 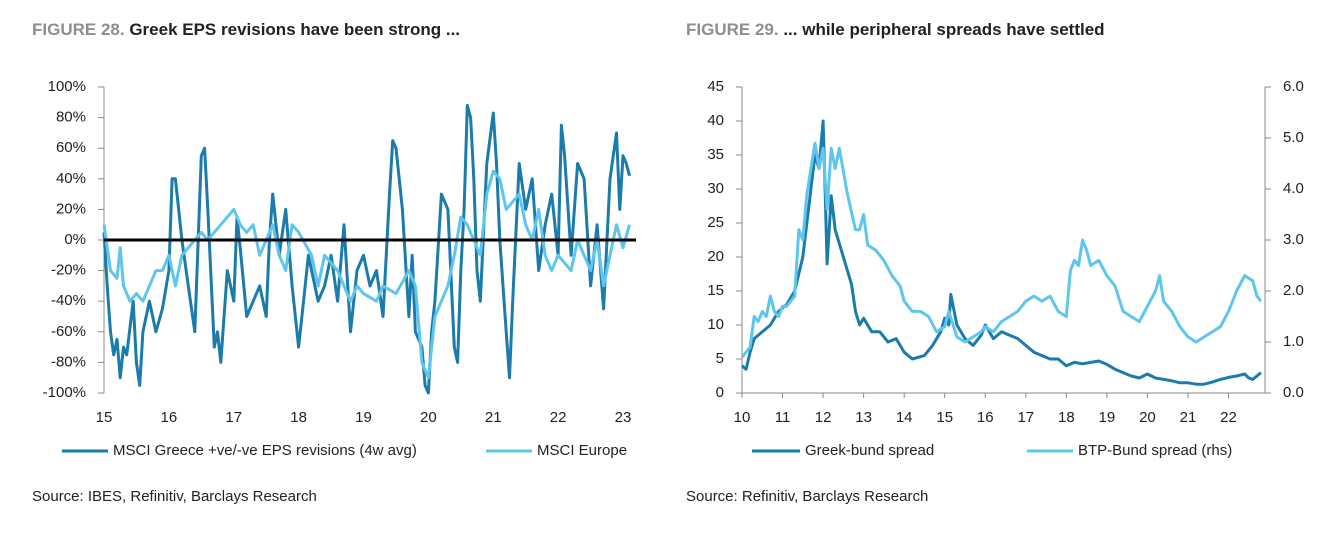 I want to click on legend-label: Greek-bund spread, so click(x=869, y=450).